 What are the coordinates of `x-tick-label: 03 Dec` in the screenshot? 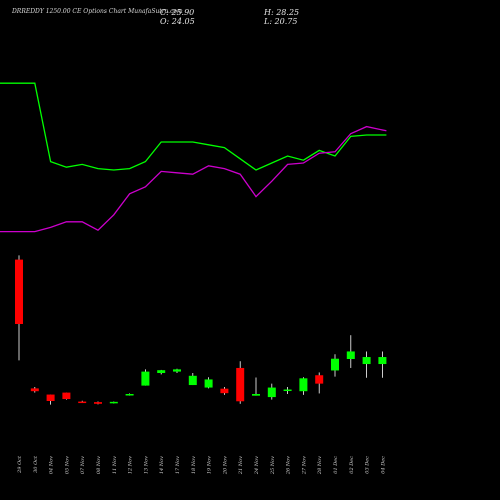 It's located at (368, 465).